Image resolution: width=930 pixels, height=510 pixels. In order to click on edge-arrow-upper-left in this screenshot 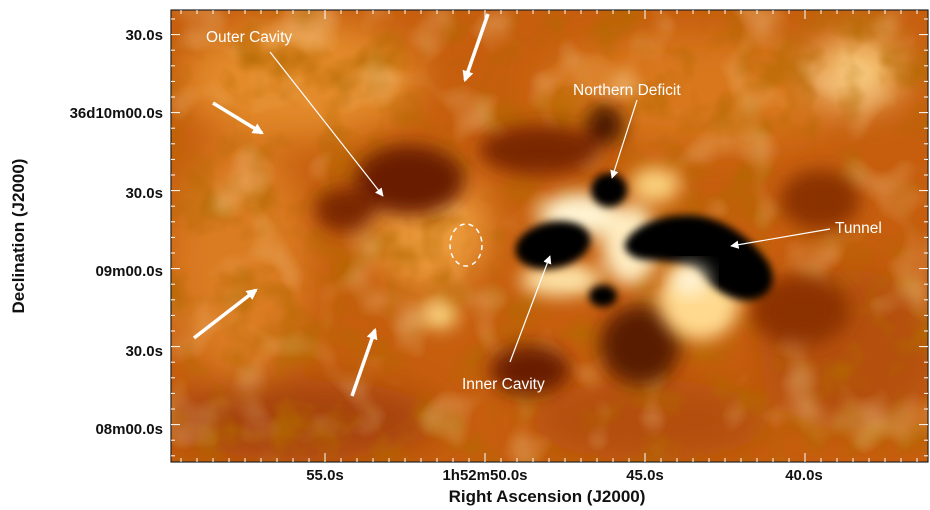, I will do `click(238, 118)`.